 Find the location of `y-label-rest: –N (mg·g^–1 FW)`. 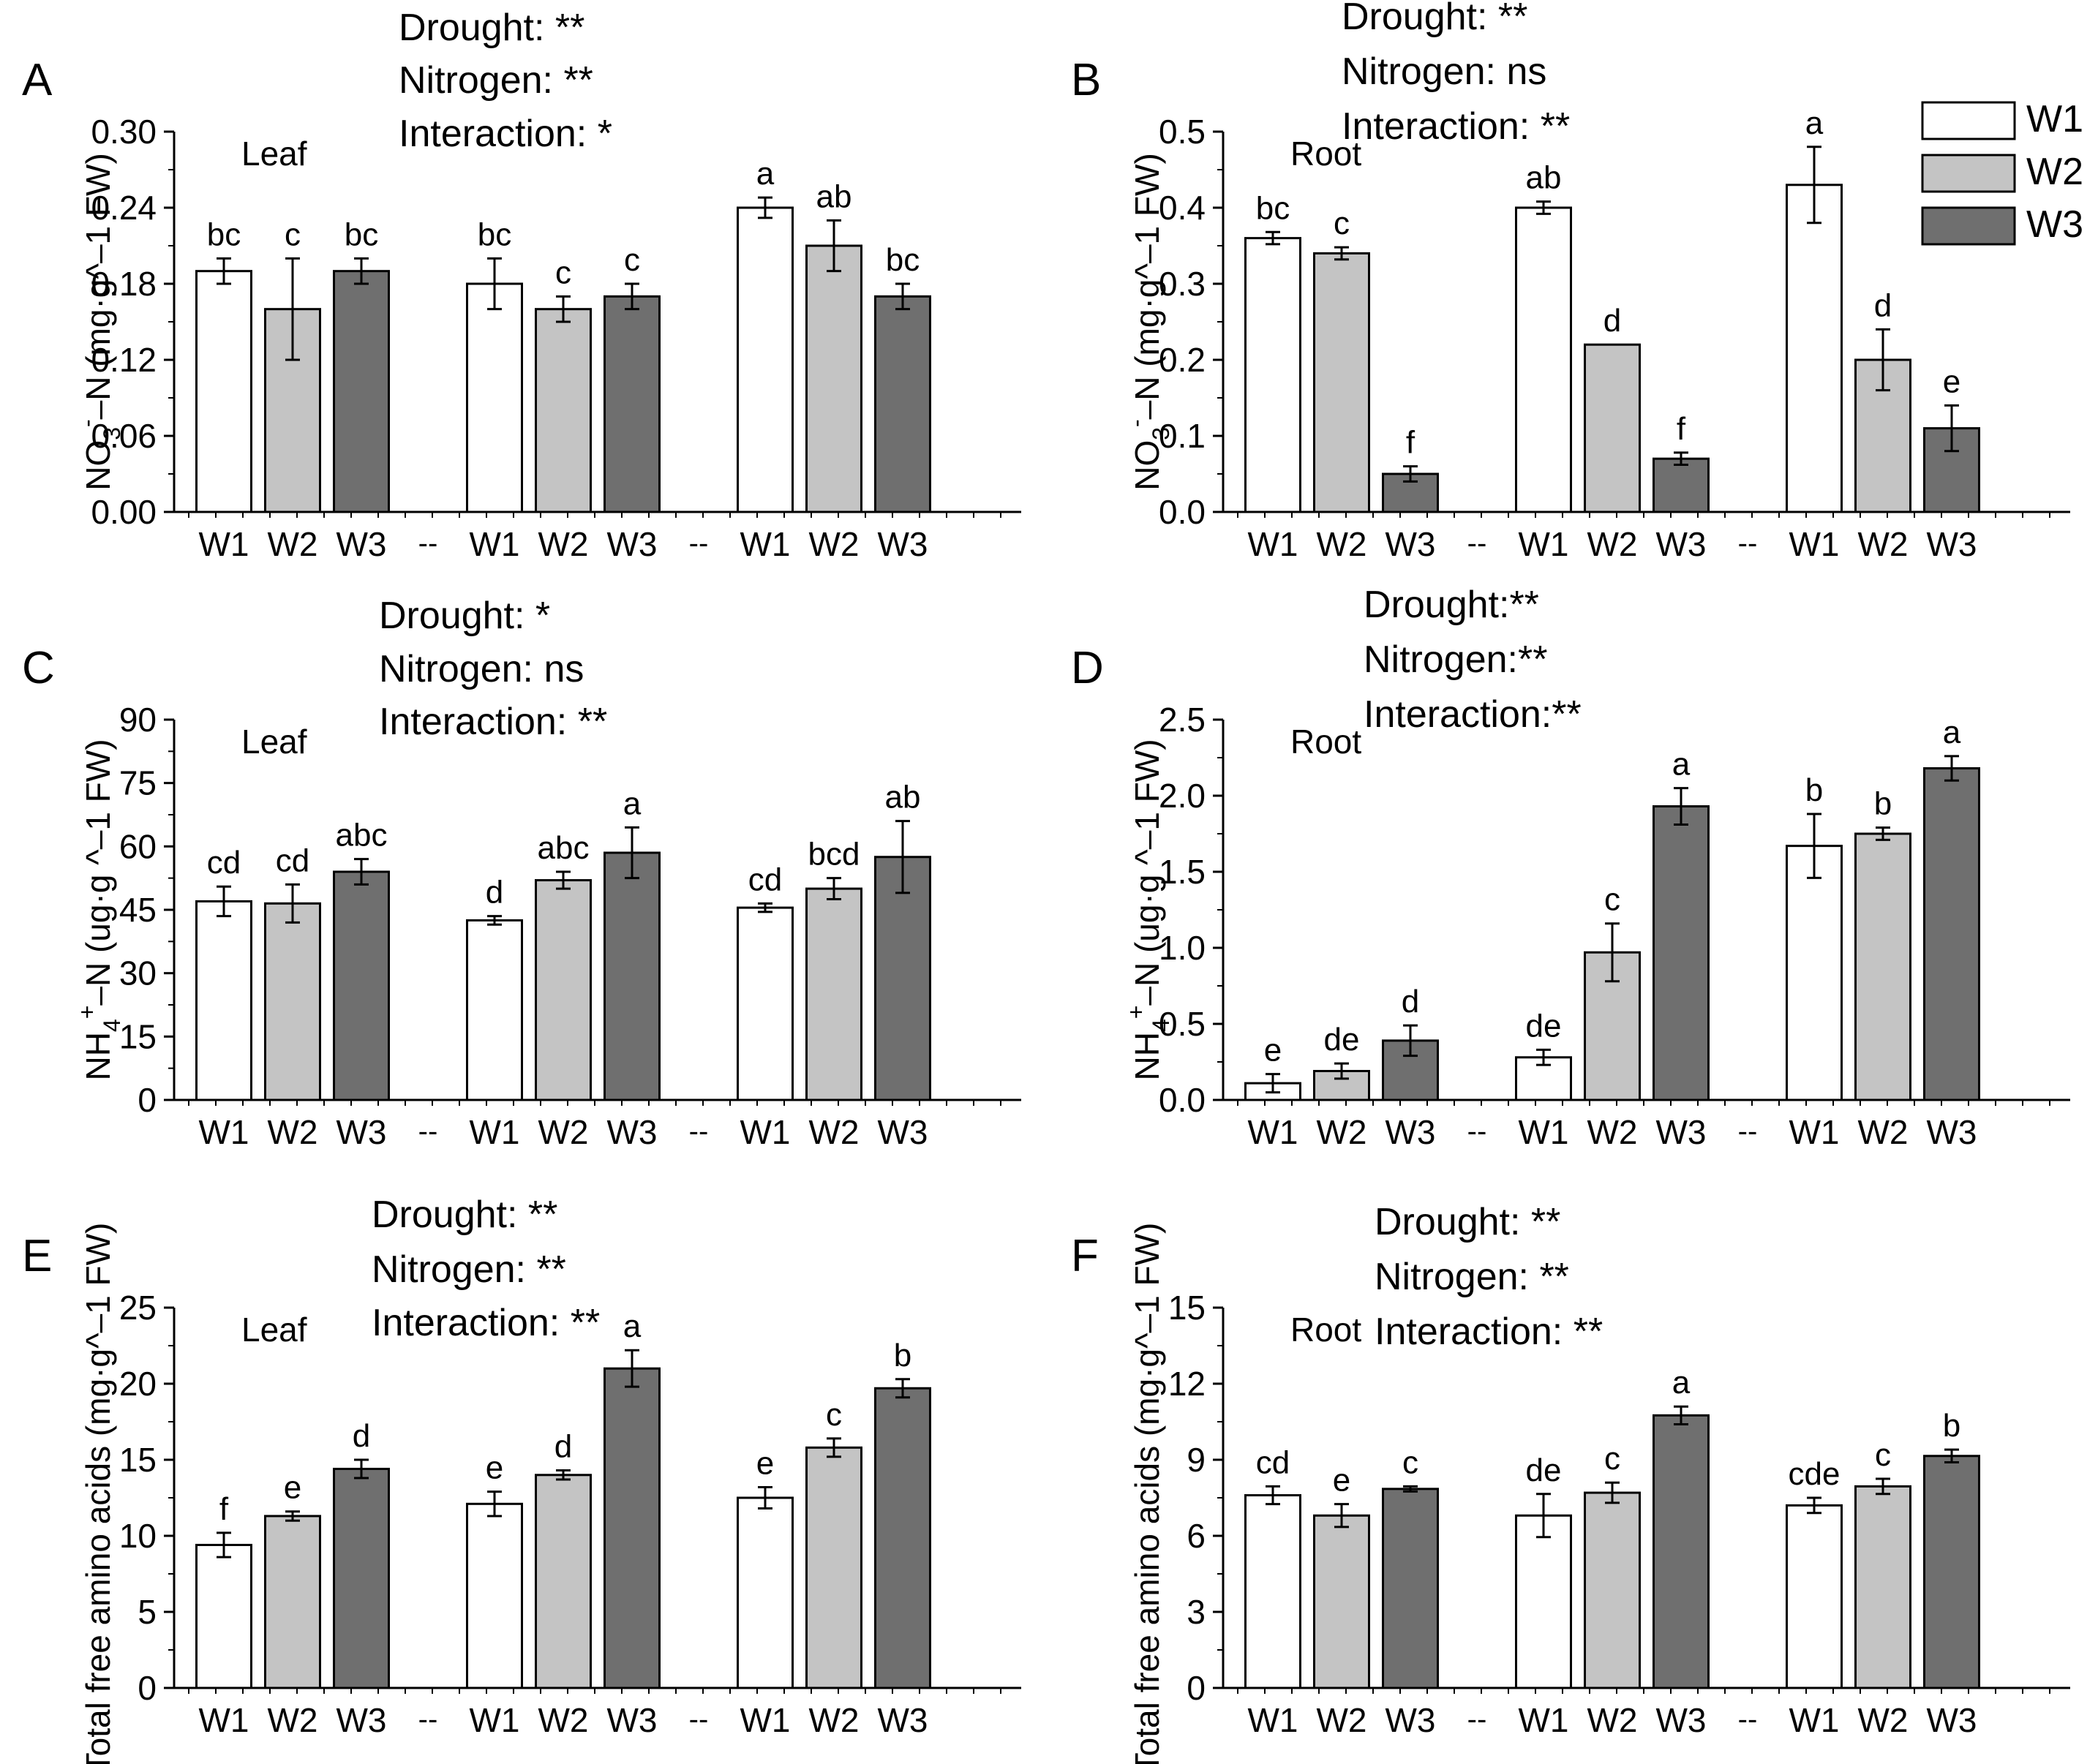

y-label-rest: –N (mg·g^–1 FW) is located at coordinates (98, 286).